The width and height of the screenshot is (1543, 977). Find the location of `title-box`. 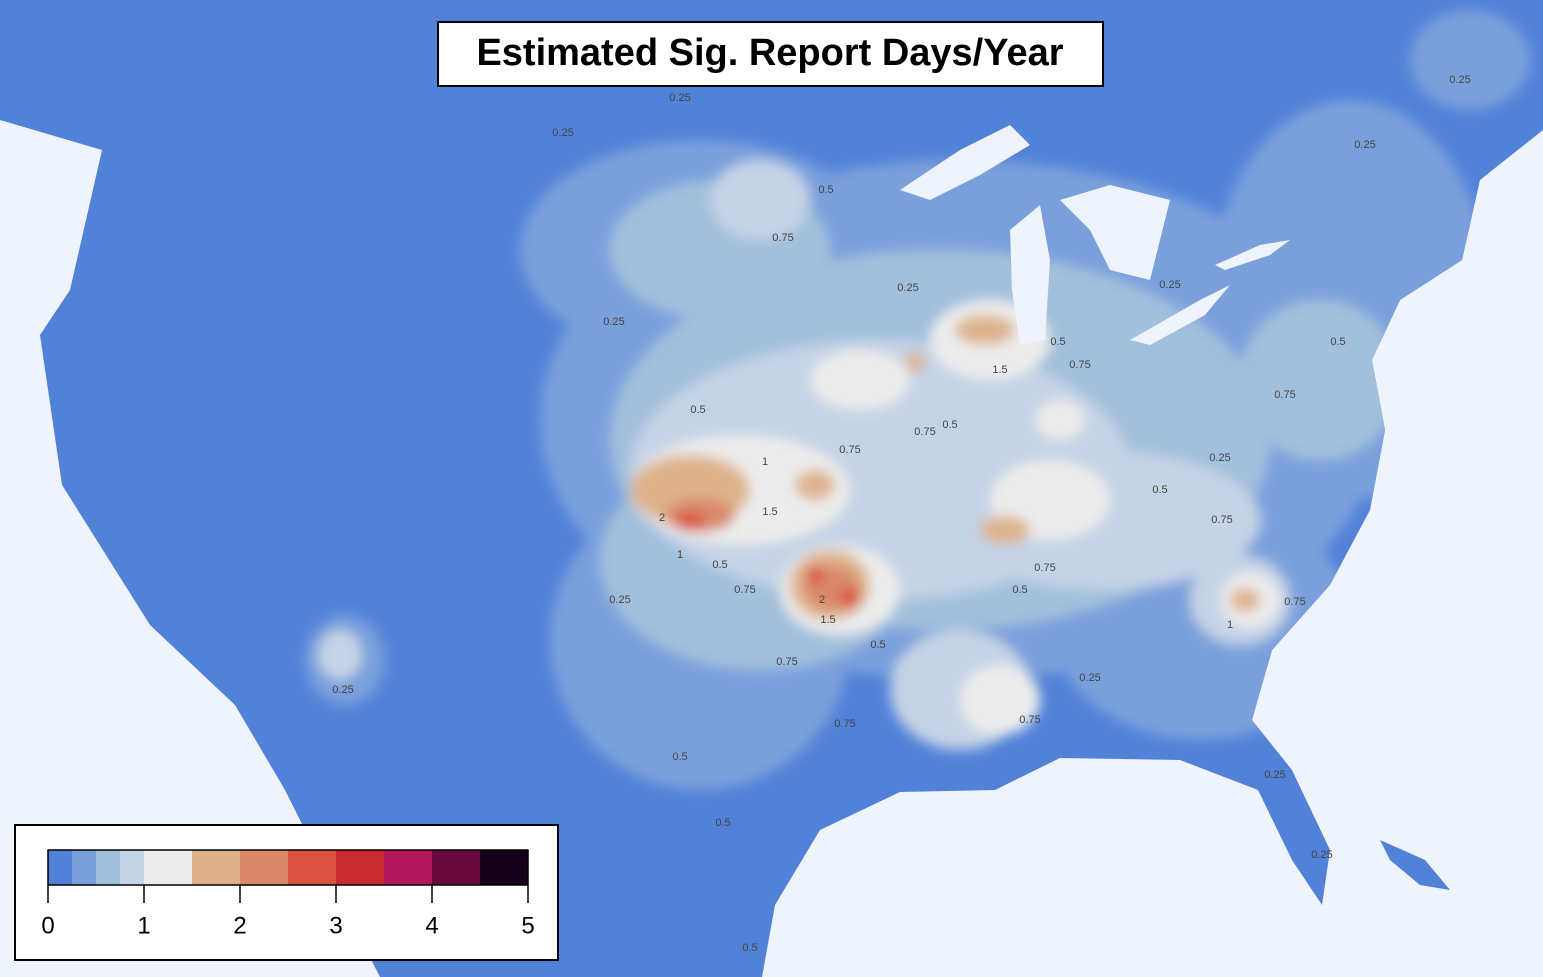

title-box is located at coordinates (770, 54).